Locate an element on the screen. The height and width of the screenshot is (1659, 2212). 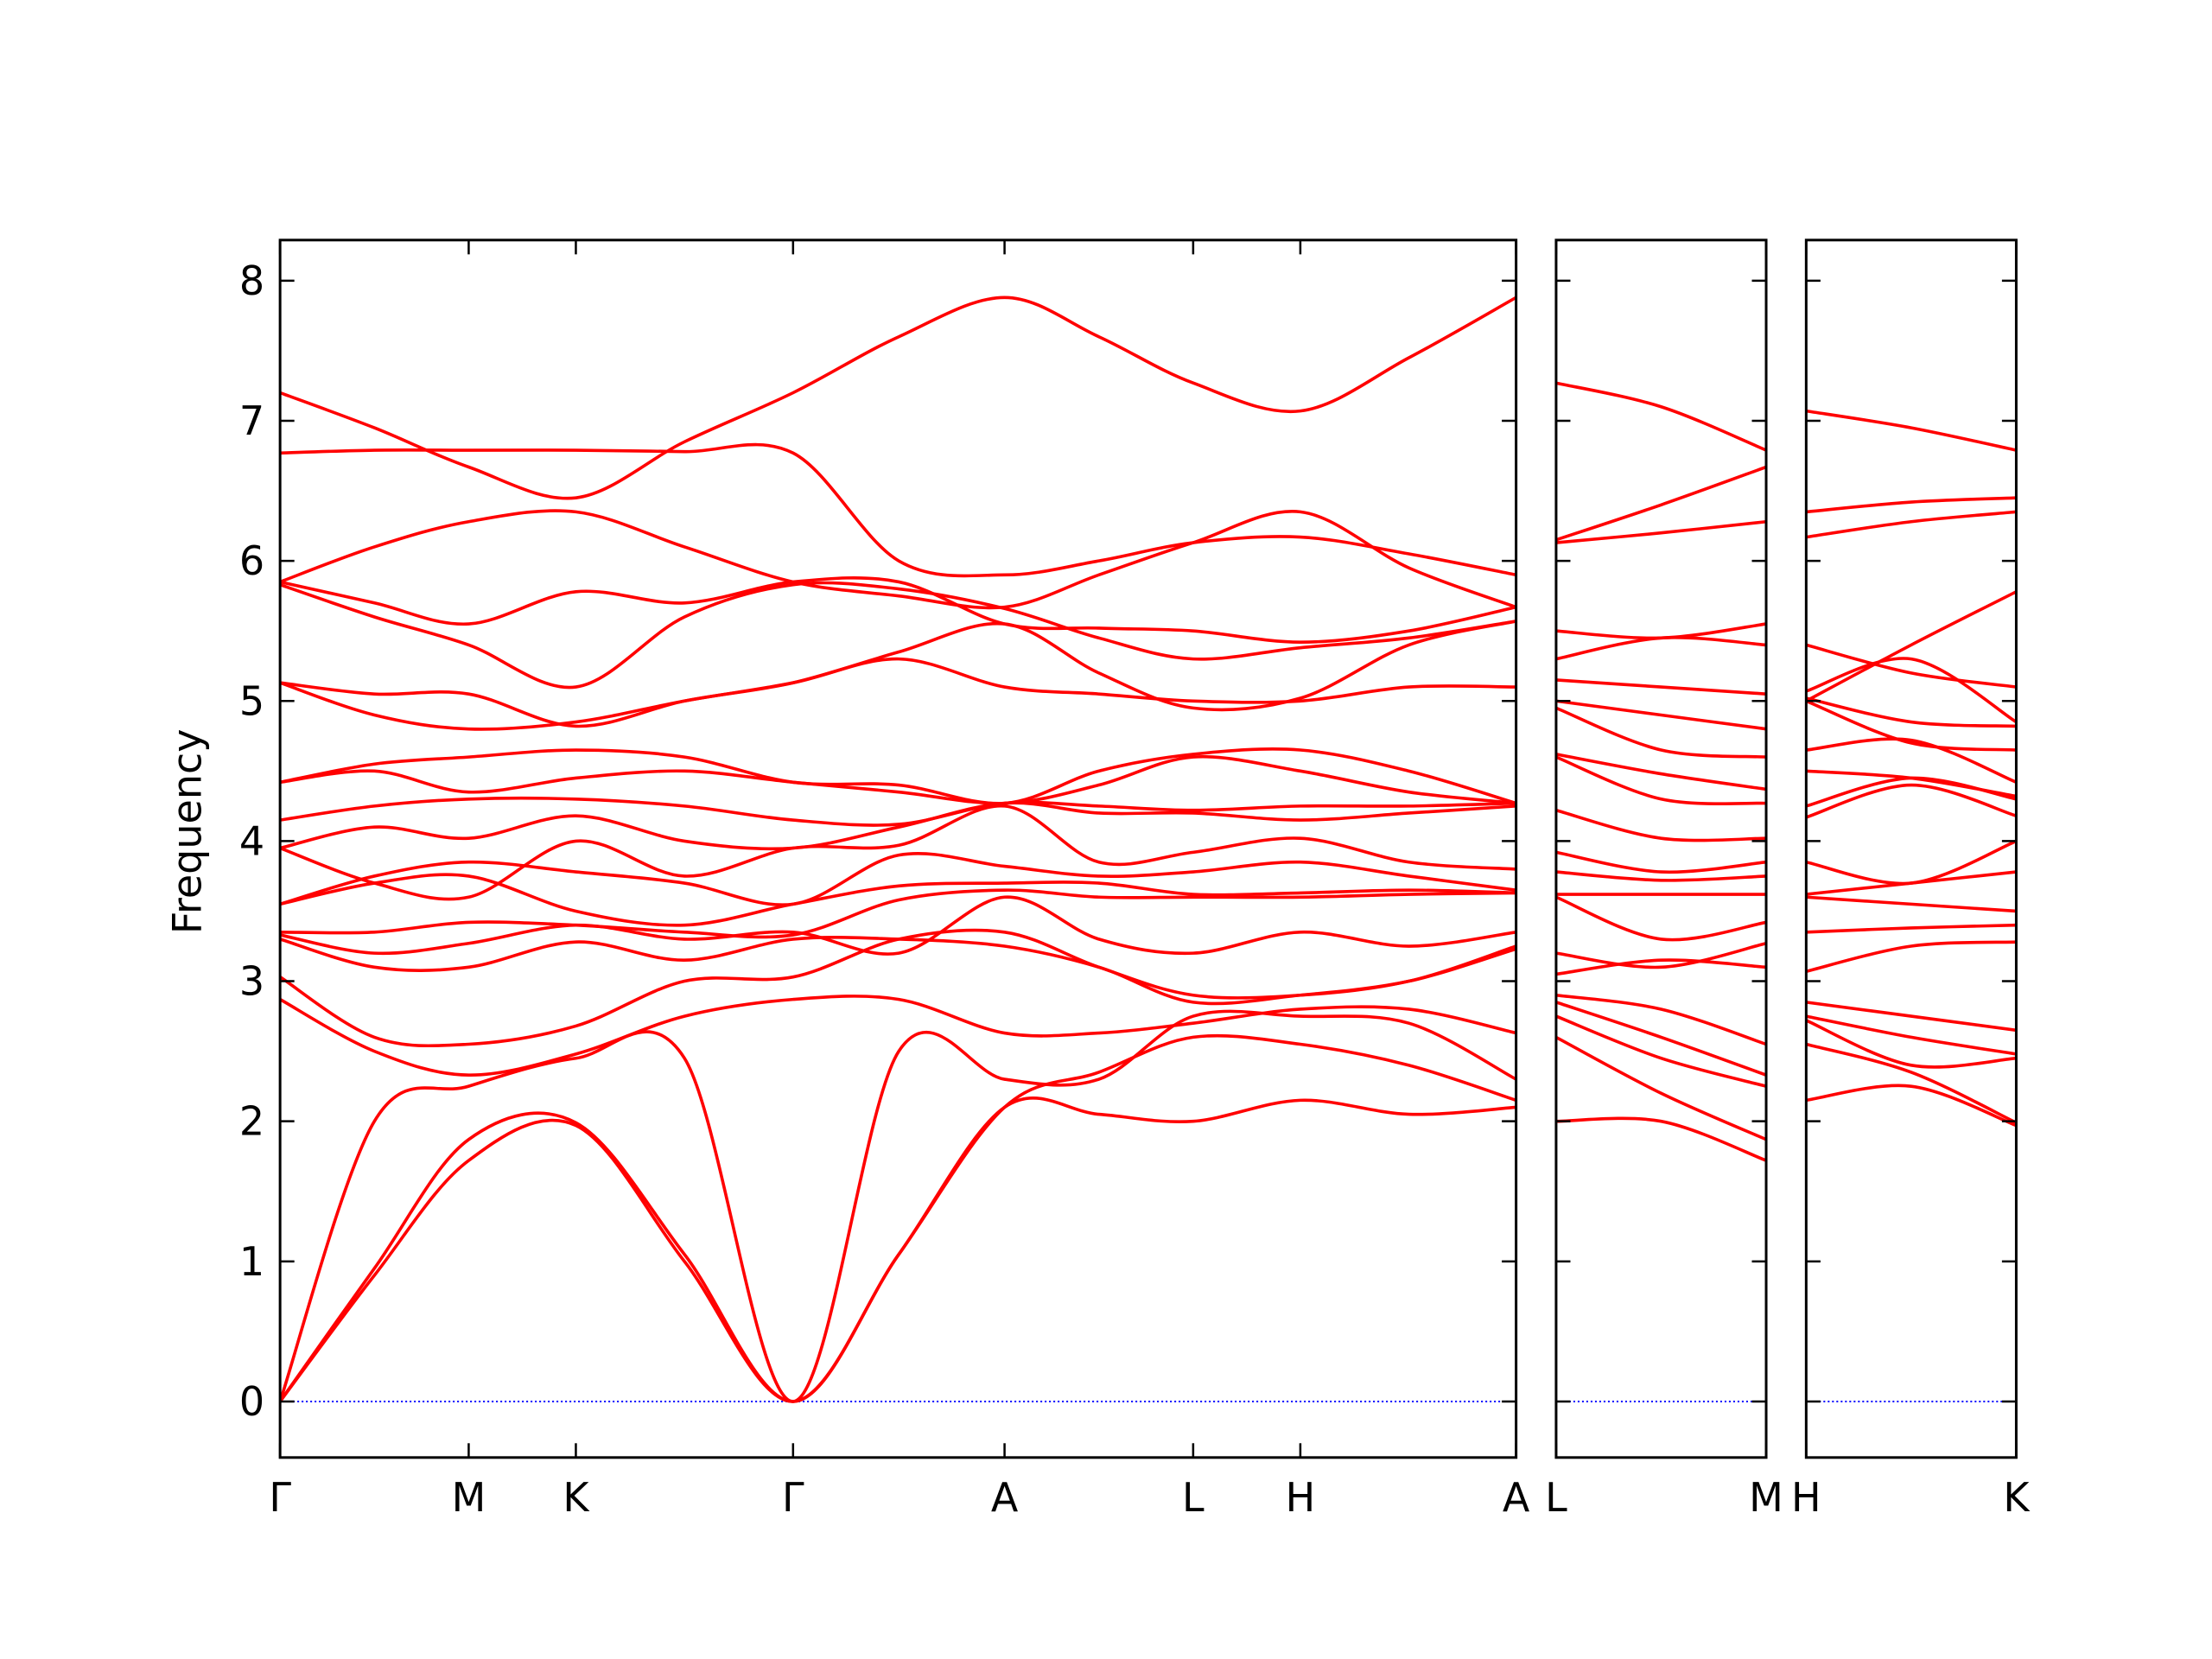
y-tick-label: 4 is located at coordinates (251, 840).